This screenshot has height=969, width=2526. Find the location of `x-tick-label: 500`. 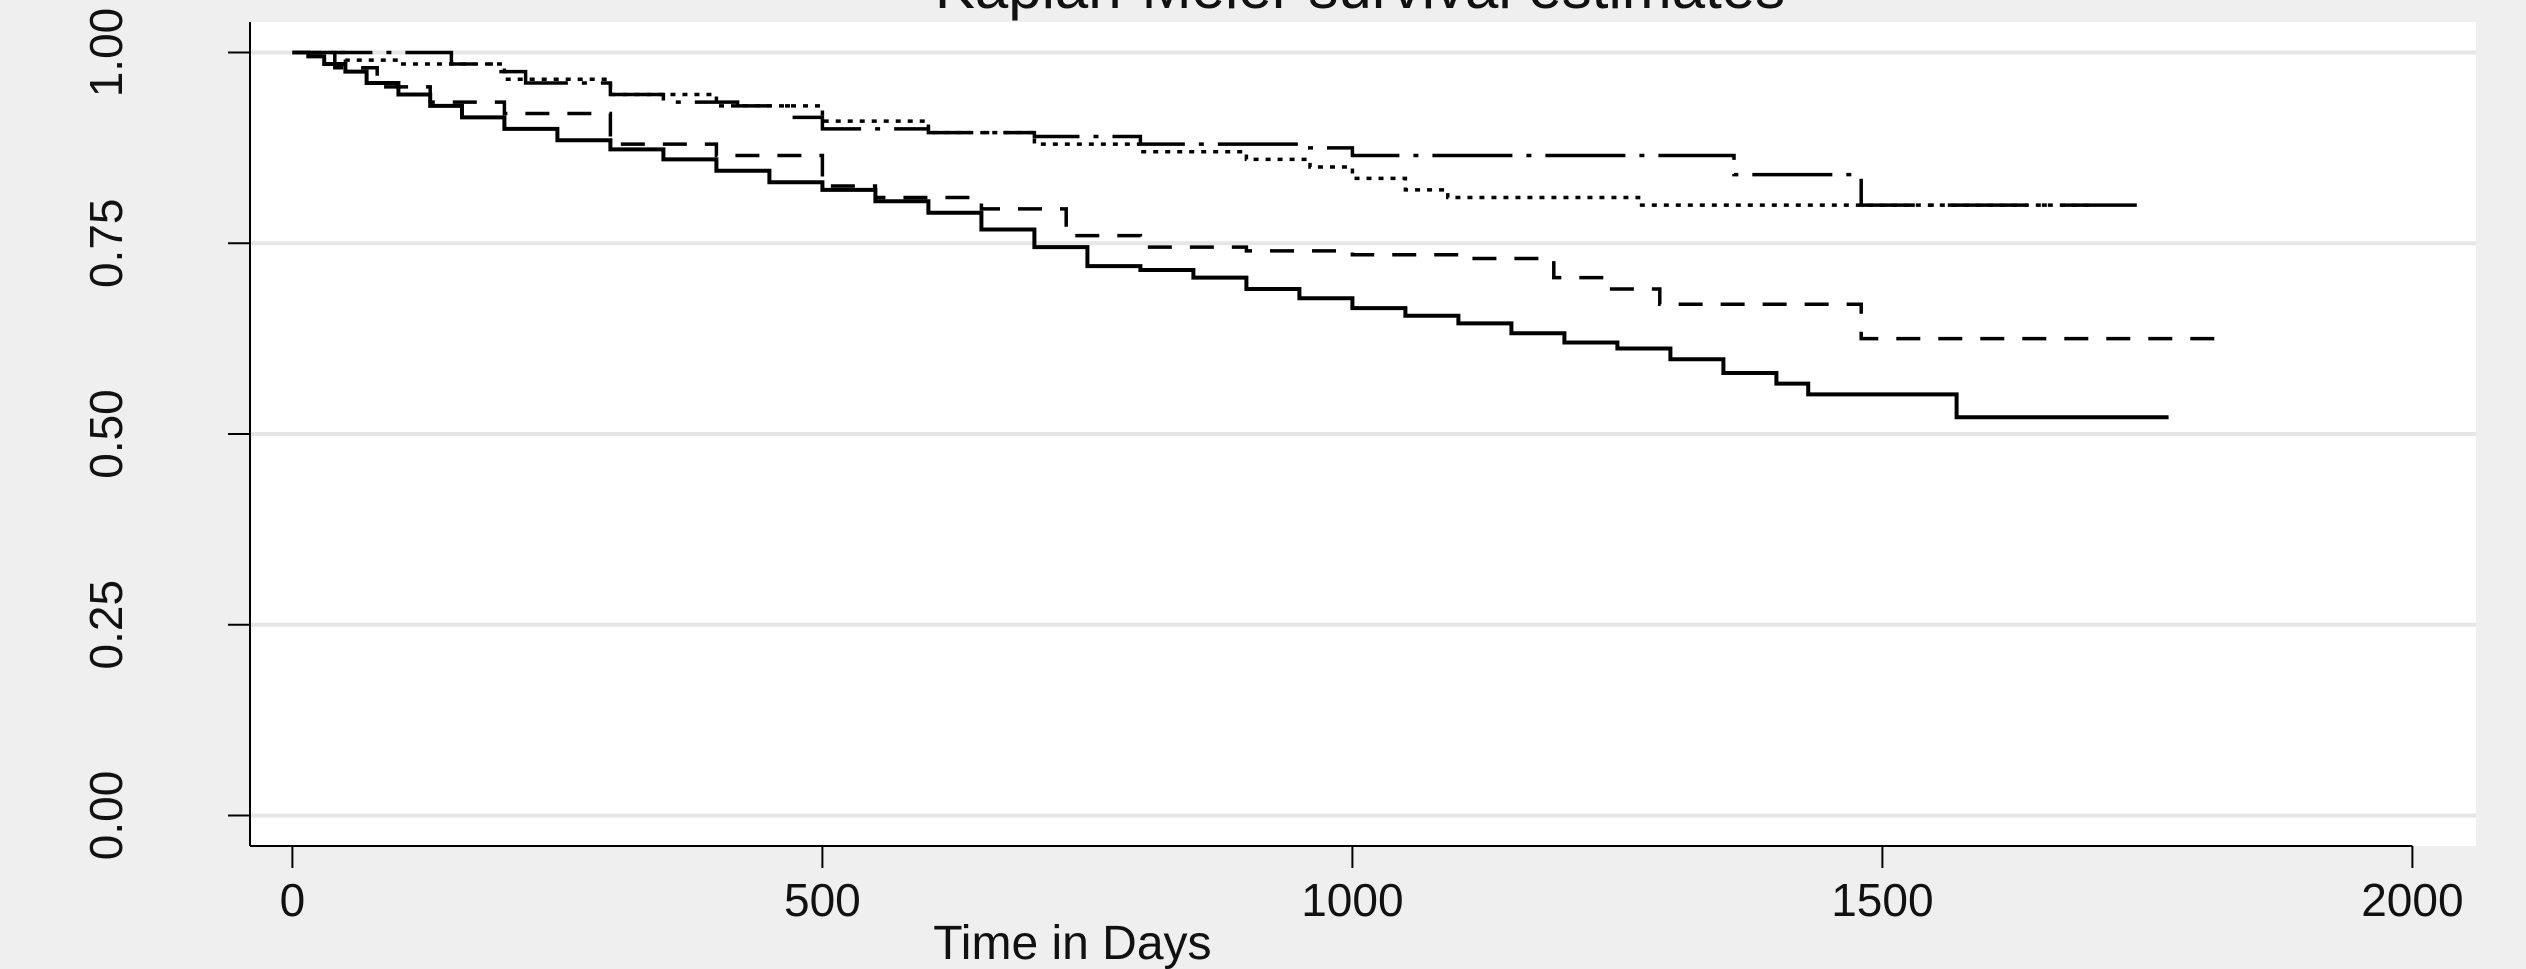

x-tick-label: 500 is located at coordinates (822, 900).